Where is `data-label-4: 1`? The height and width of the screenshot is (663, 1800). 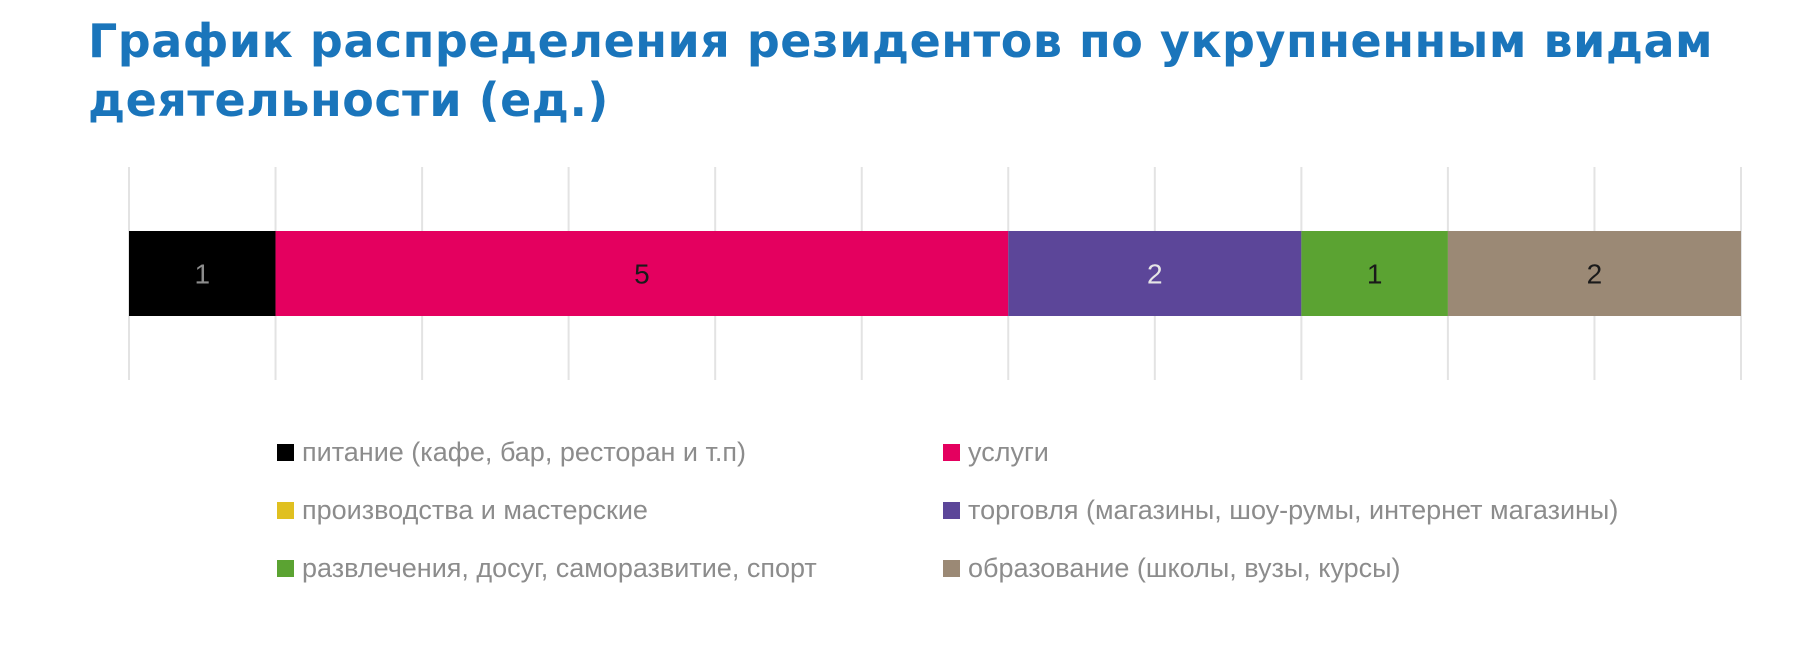 data-label-4: 1 is located at coordinates (1375, 274).